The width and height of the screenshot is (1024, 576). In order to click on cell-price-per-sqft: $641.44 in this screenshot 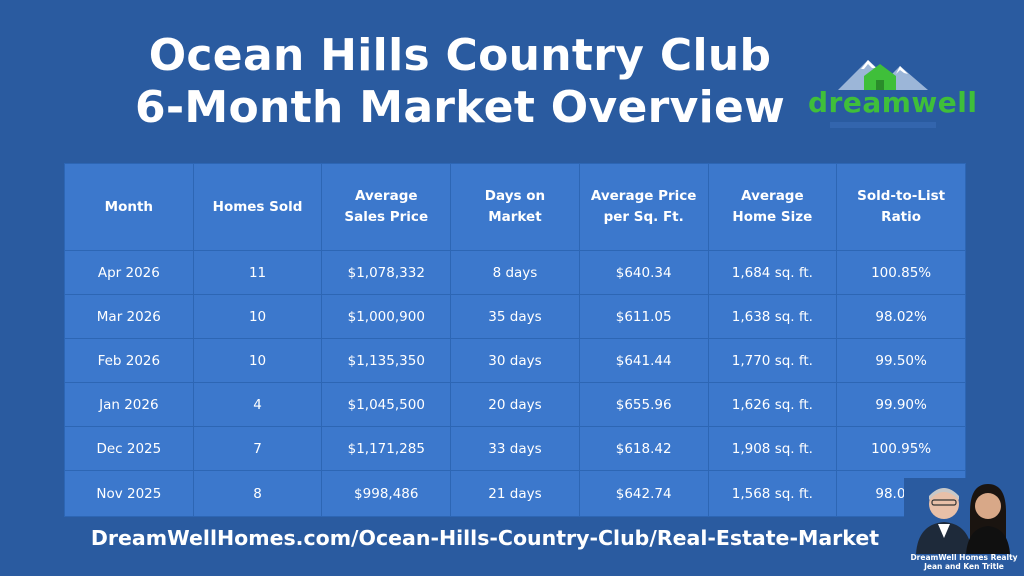, I will do `click(643, 360)`.